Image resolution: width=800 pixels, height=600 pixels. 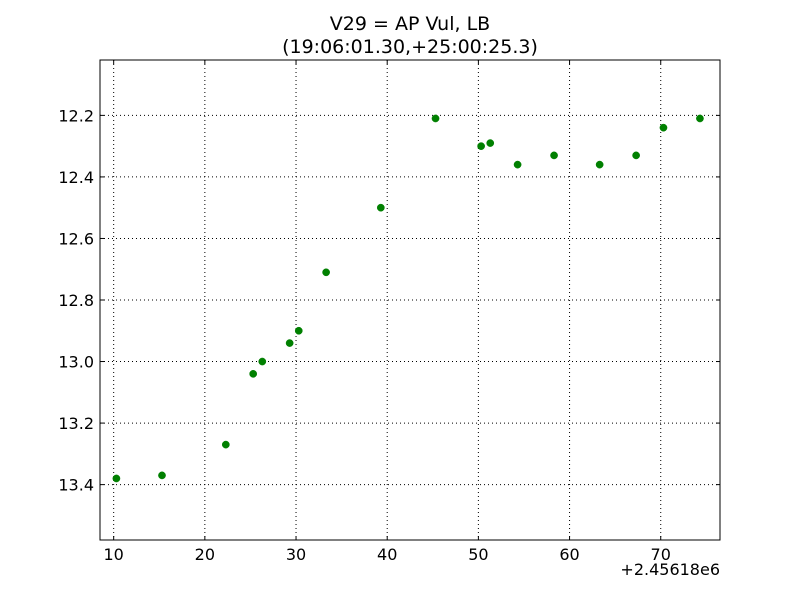 I want to click on chart-subtitle: (19:06:01.30,+25:00:25.3), so click(x=410, y=47).